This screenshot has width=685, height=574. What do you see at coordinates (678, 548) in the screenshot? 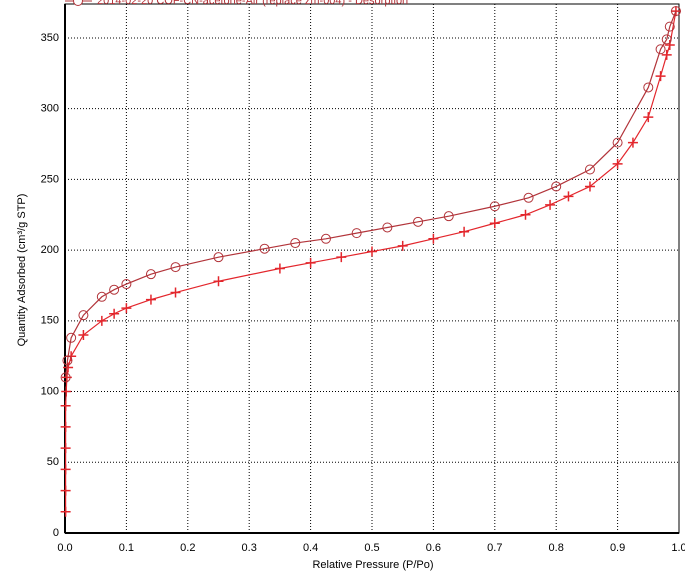
I see `x-tick-label: 1.0` at bounding box center [678, 548].